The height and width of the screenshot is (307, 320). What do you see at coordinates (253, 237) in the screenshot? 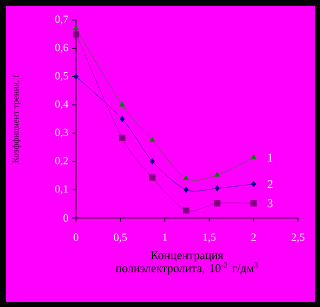
I see `x-tick-label: 2` at bounding box center [253, 237].